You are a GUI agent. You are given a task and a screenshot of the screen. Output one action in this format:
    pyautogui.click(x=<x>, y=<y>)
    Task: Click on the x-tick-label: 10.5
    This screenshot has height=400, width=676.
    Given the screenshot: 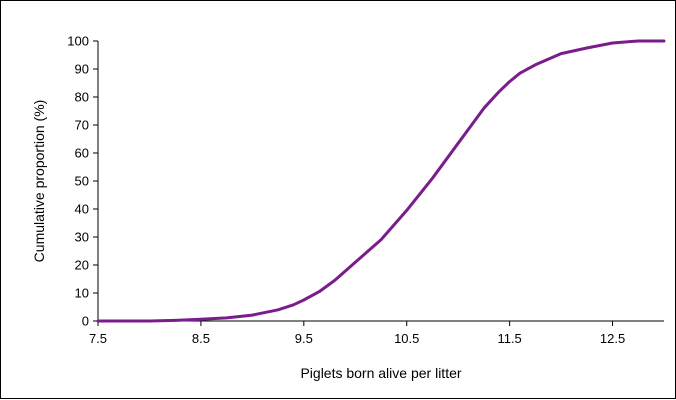 What is the action you would take?
    pyautogui.click(x=406, y=338)
    